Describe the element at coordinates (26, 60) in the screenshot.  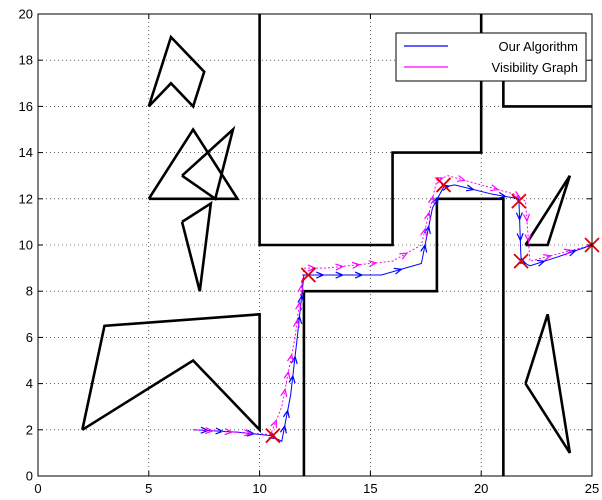
I see `y-tick-label: 18` at that location.